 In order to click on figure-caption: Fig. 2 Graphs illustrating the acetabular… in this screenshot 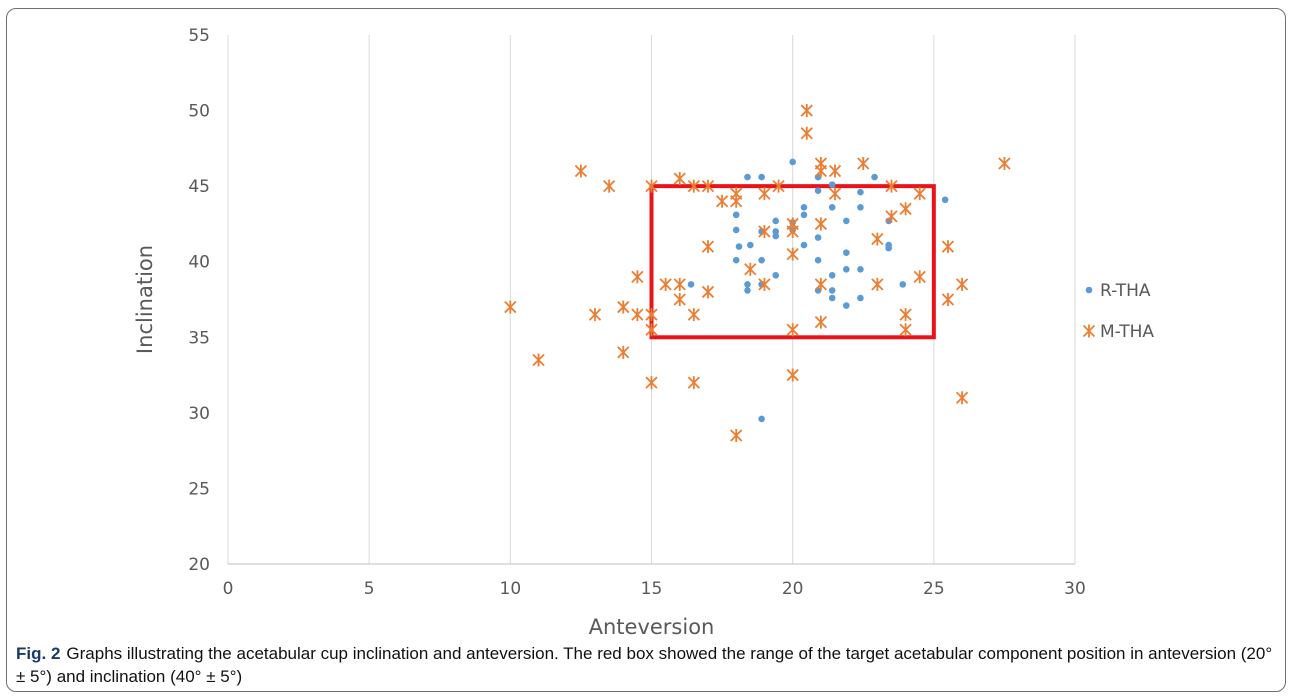, I will do `click(647, 665)`.